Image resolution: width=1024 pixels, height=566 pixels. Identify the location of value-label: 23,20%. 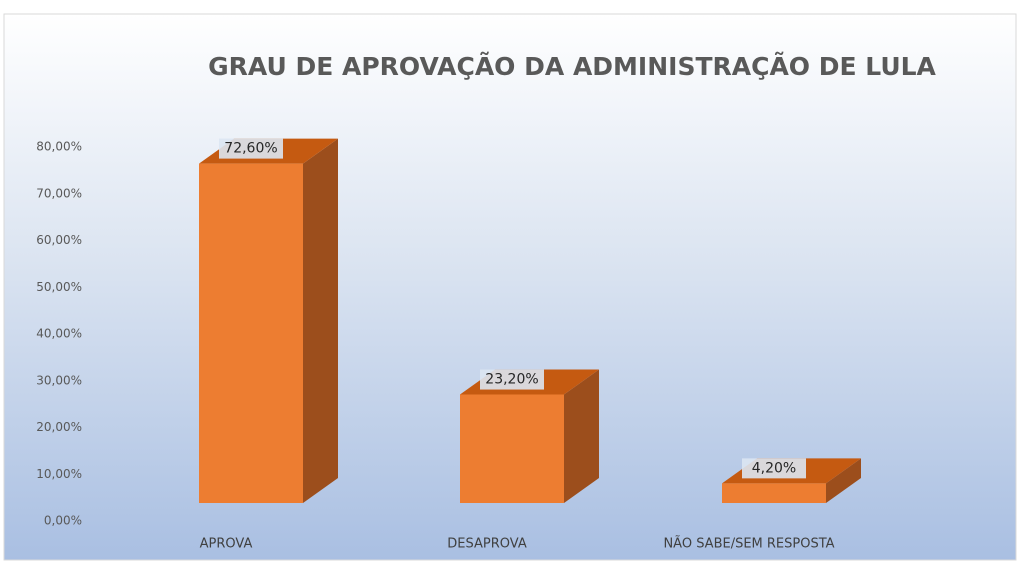
(511, 380).